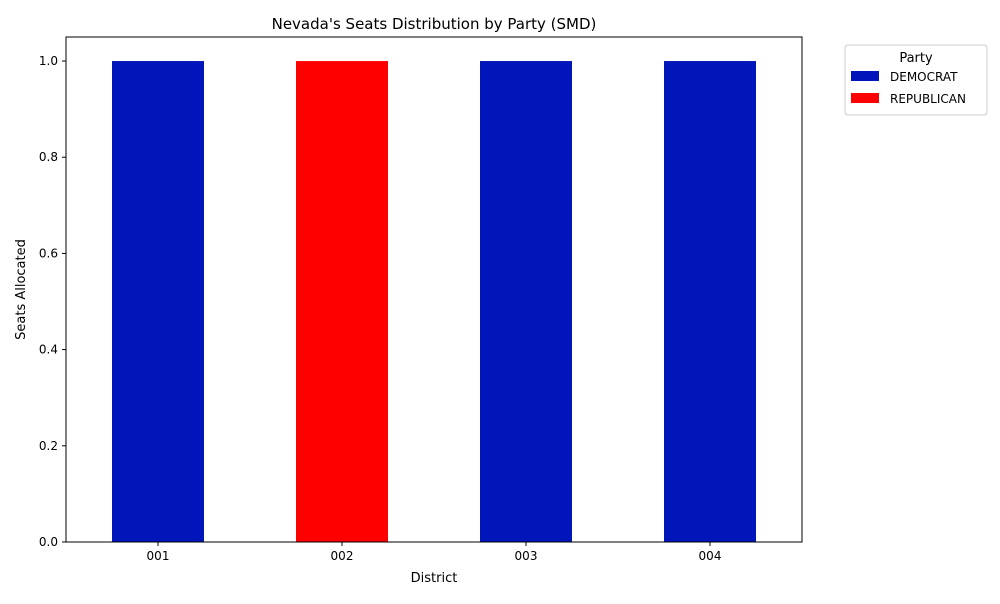 The width and height of the screenshot is (1000, 604). I want to click on legend-frame, so click(916, 80).